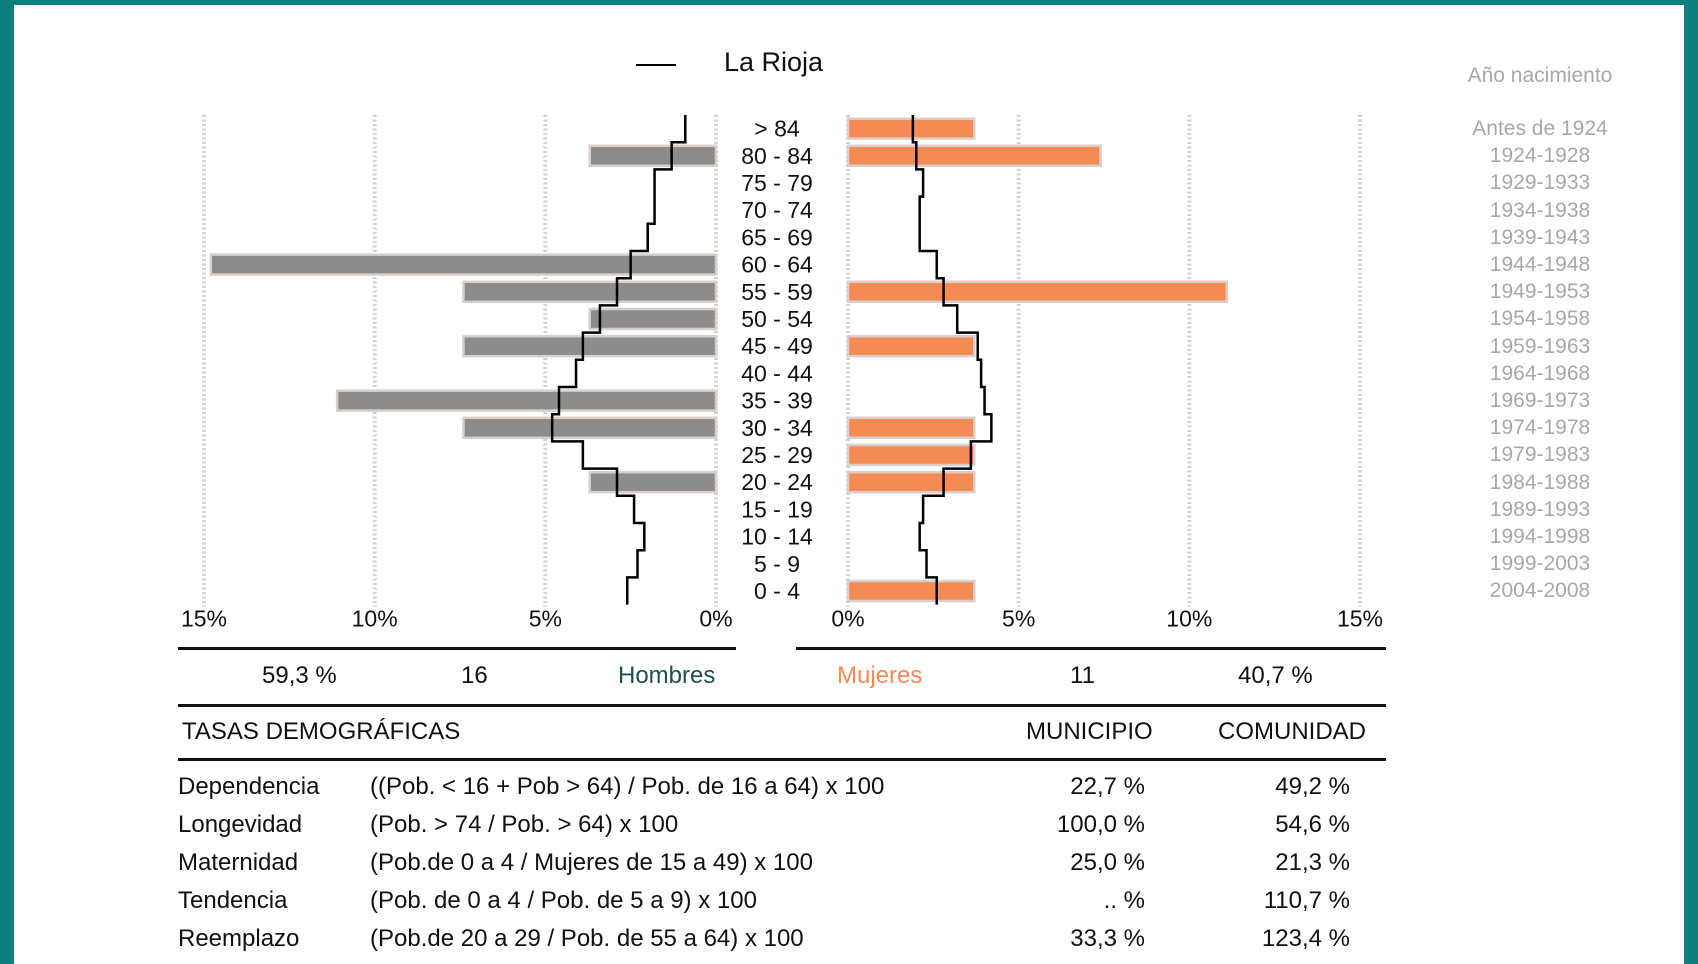 Image resolution: width=1698 pixels, height=964 pixels. What do you see at coordinates (1107, 786) in the screenshot?
I see `row-municipio-value: 22,7 %` at bounding box center [1107, 786].